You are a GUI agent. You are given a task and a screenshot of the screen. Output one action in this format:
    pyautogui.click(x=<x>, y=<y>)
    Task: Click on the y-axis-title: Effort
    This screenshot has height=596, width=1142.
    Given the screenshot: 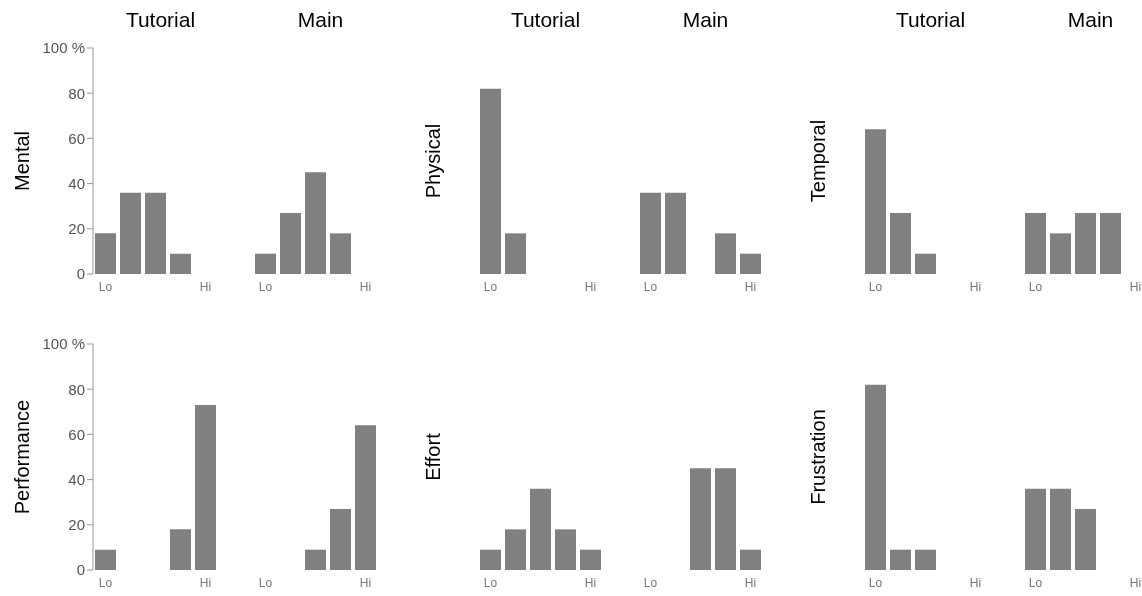 What is the action you would take?
    pyautogui.click(x=433, y=456)
    